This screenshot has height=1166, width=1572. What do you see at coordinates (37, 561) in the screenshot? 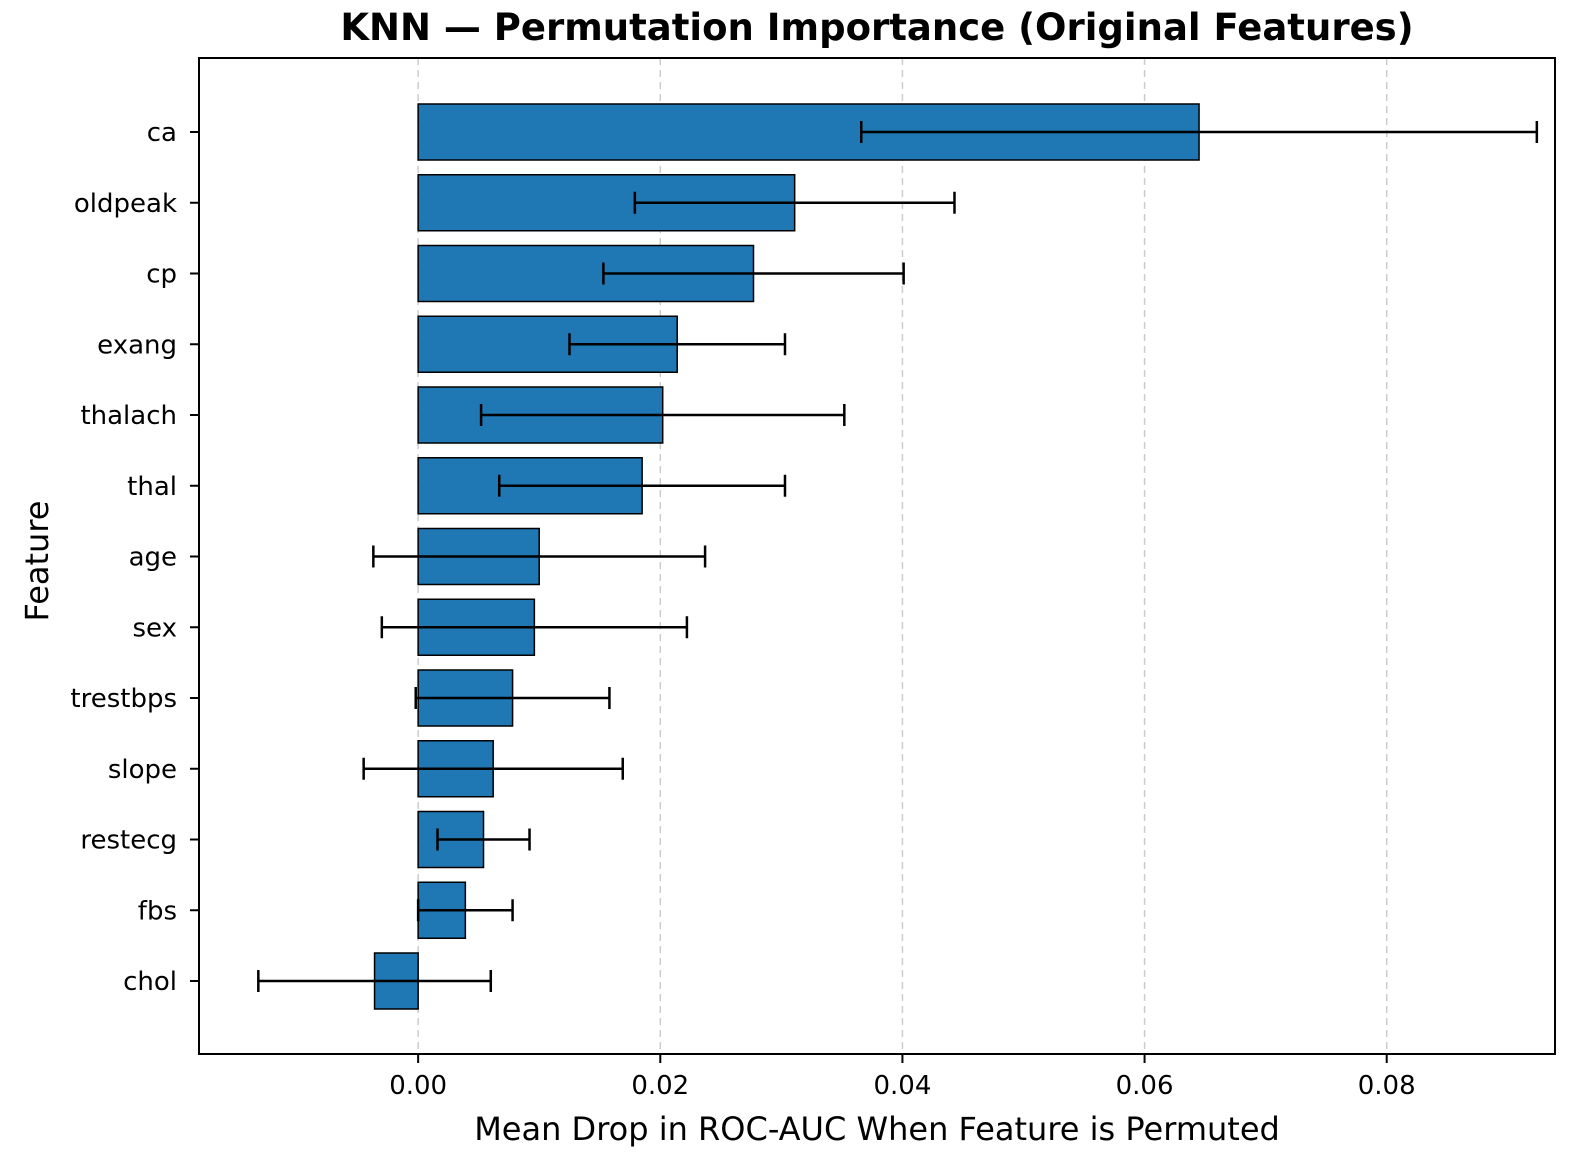
I see `y-axis-label: Feature` at bounding box center [37, 561].